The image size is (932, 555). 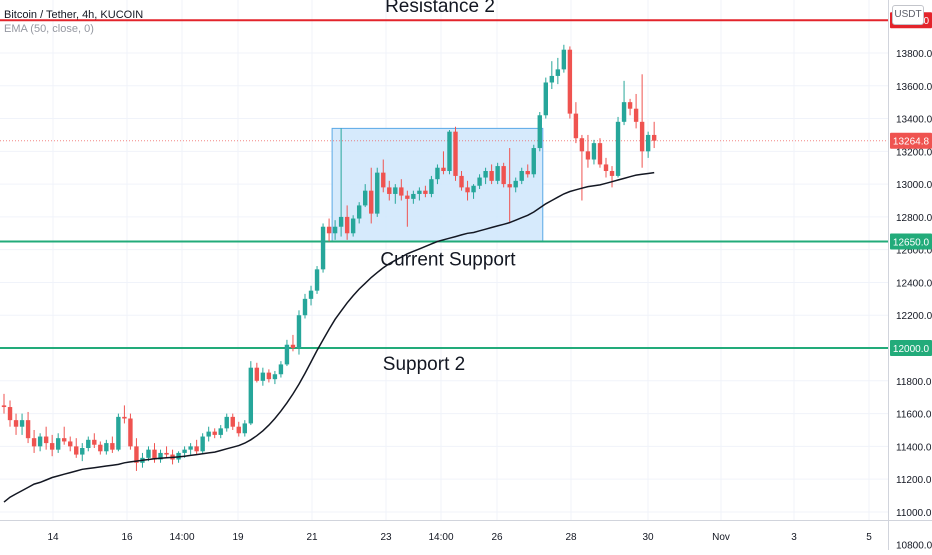 I want to click on current-support-label: Current Support, so click(x=448, y=259).